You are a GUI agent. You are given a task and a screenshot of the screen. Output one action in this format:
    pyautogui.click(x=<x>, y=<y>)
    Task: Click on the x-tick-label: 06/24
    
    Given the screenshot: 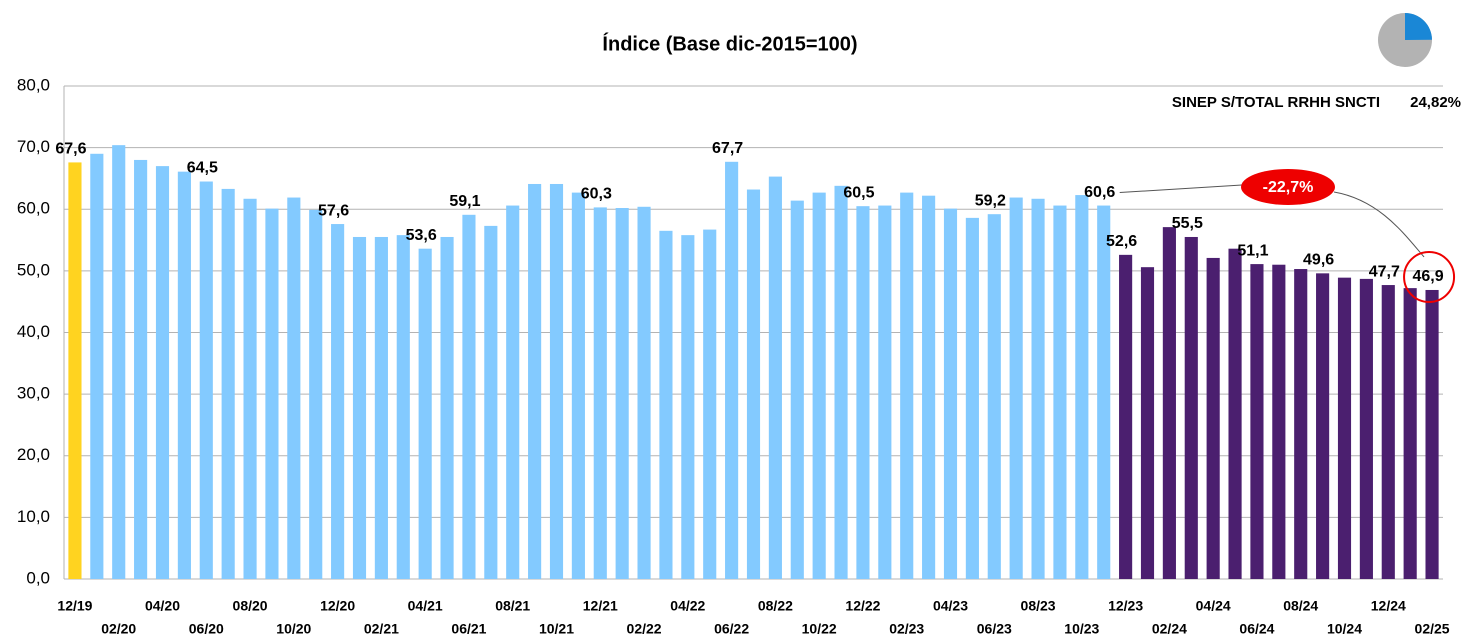 What is the action you would take?
    pyautogui.click(x=1256, y=628)
    